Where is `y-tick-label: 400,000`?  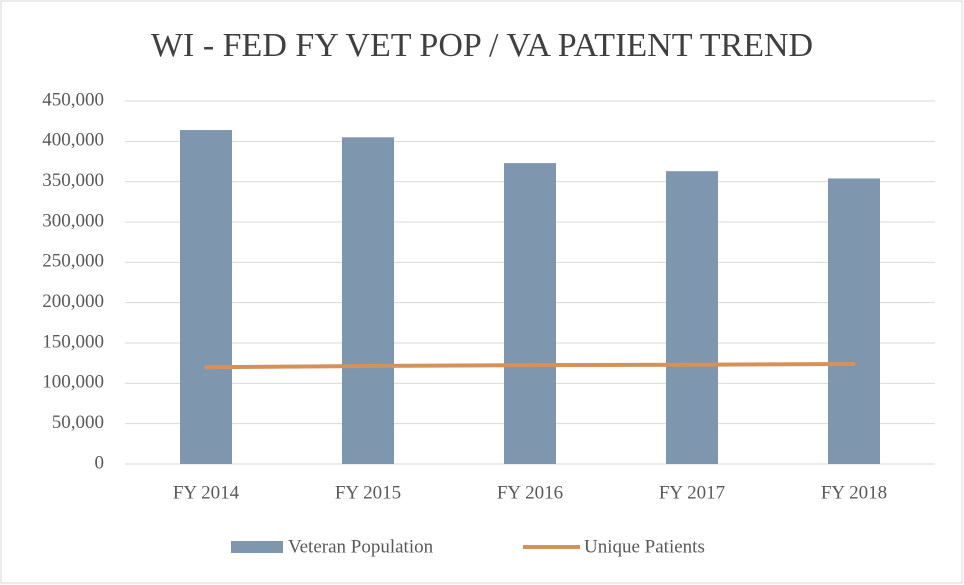 y-tick-label: 400,000 is located at coordinates (73, 140).